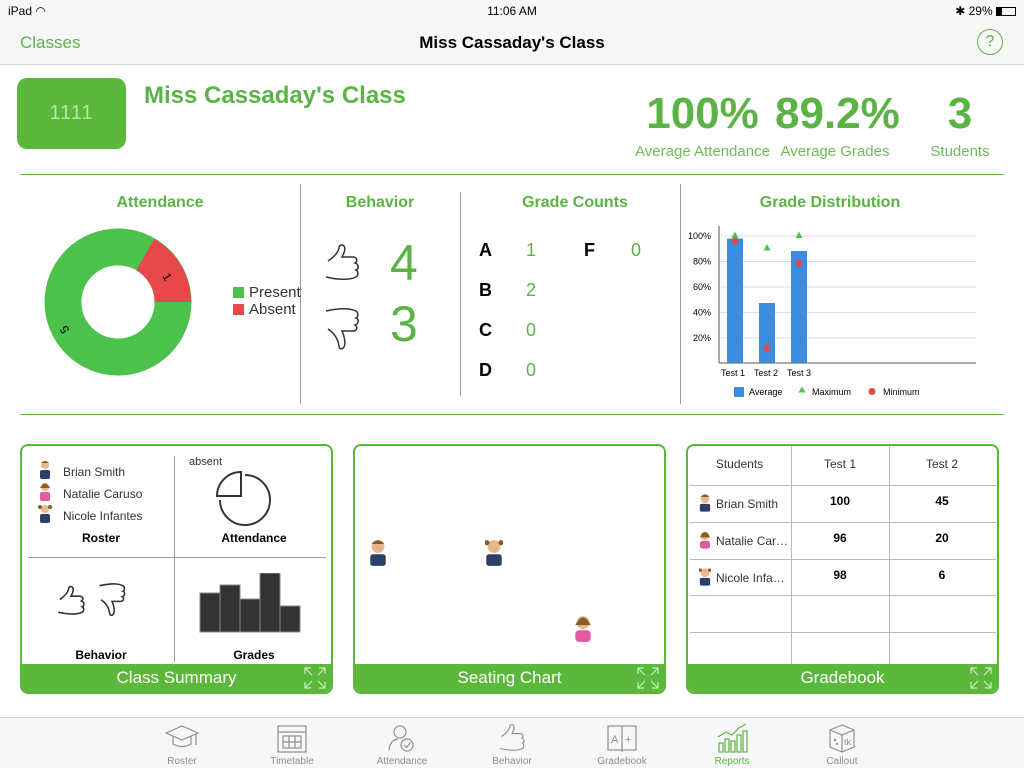 The width and height of the screenshot is (1024, 769). Describe the element at coordinates (702, 287) in the screenshot. I see `y-tick: 60%` at that location.